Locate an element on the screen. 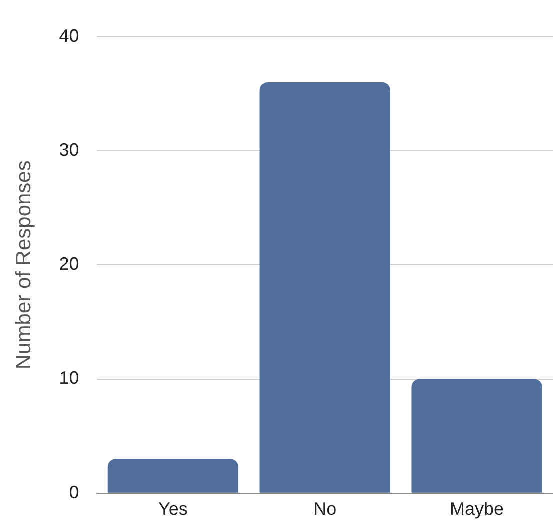 This screenshot has width=553, height=527. x-tick-label: Yes is located at coordinates (173, 509).